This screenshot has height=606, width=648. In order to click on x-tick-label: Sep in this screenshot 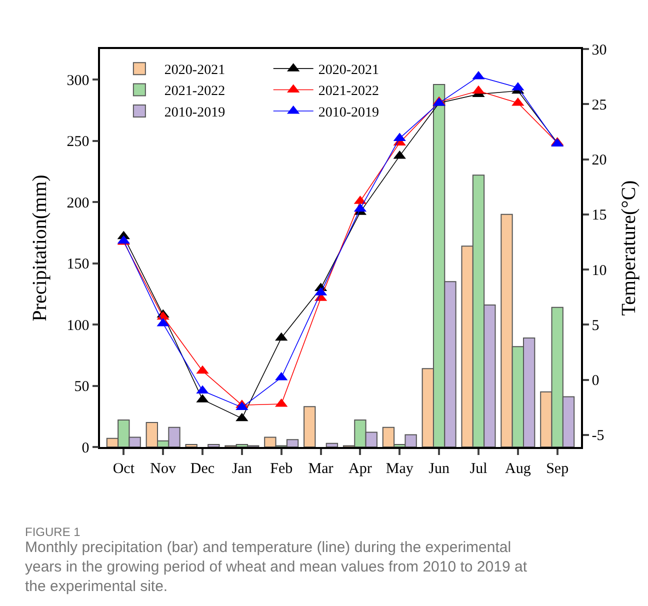, I will do `click(557, 468)`.